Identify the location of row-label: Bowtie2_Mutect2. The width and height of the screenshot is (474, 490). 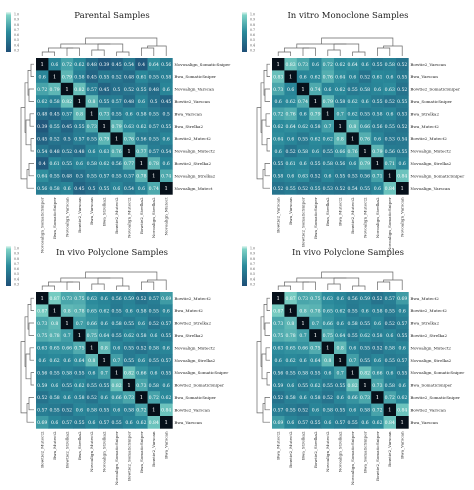
(192, 298).